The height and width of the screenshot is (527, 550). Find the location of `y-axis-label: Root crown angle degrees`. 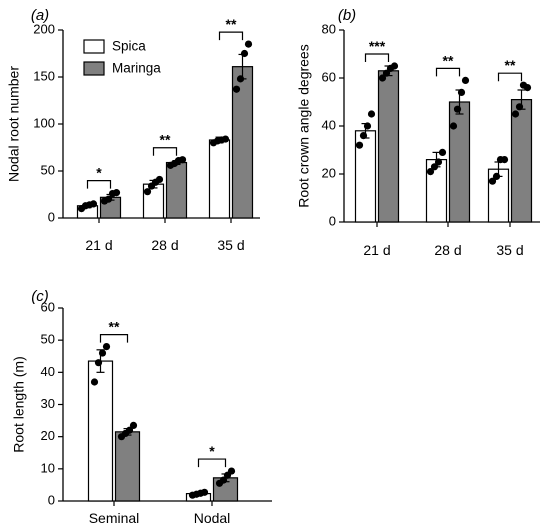

y-axis-label: Root crown angle degrees is located at coordinates (304, 125).